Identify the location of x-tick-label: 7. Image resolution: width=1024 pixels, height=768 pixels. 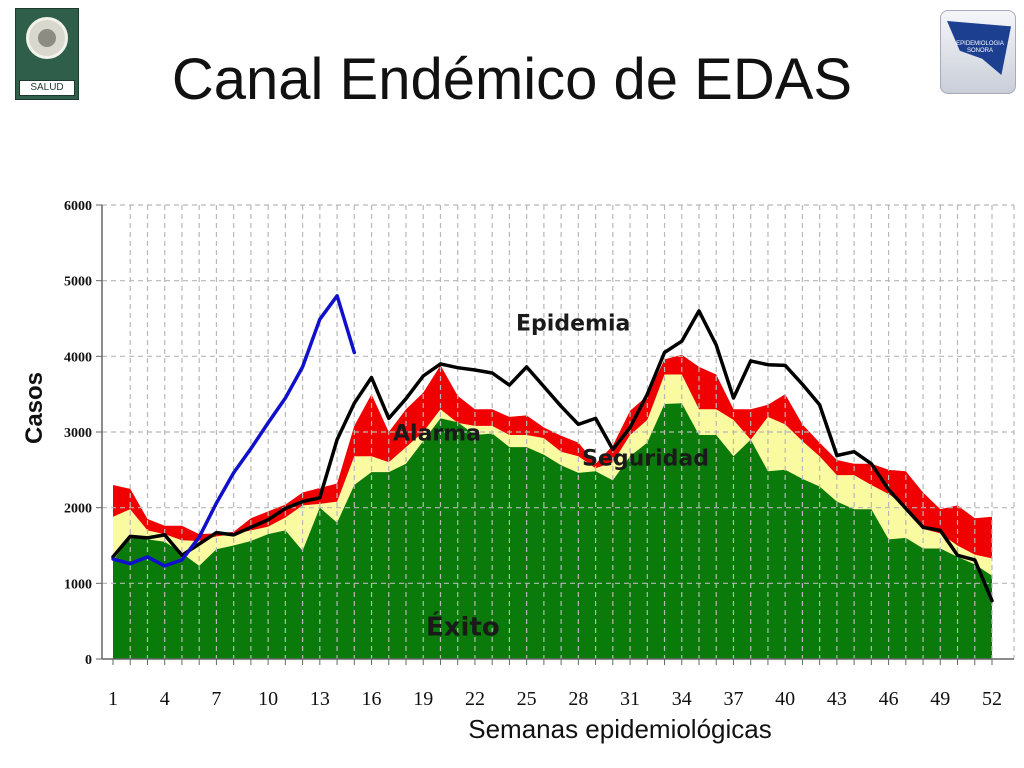
(216, 699).